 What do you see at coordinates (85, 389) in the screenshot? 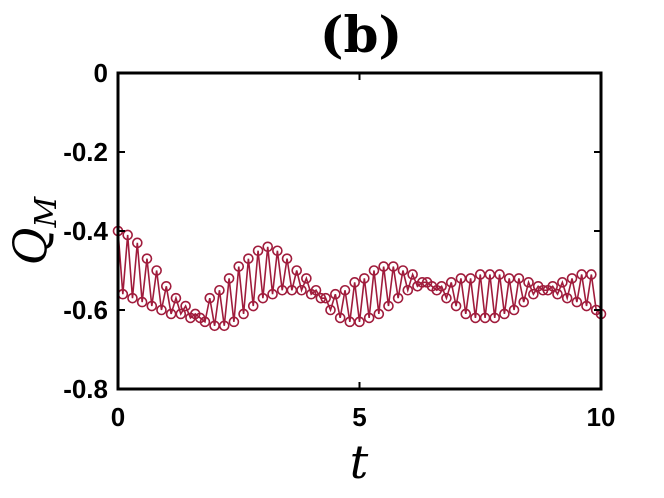
I see `y-tick-label: -0.8` at bounding box center [85, 389].